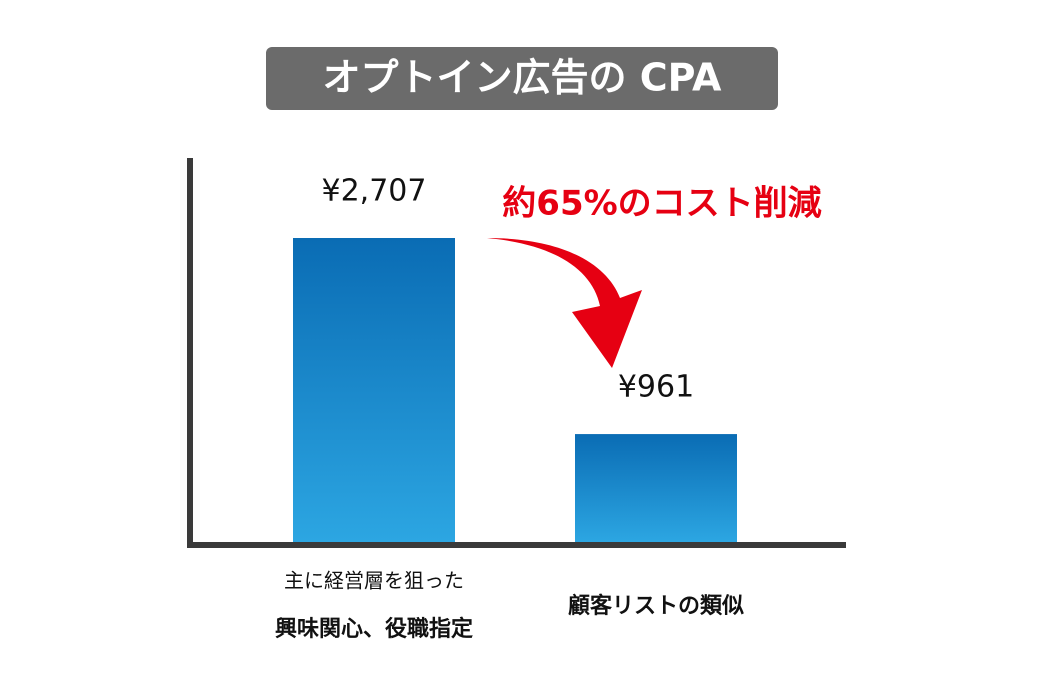 Image resolution: width=1037 pixels, height=700 pixels. What do you see at coordinates (564, 303) in the screenshot?
I see `arrow` at bounding box center [564, 303].